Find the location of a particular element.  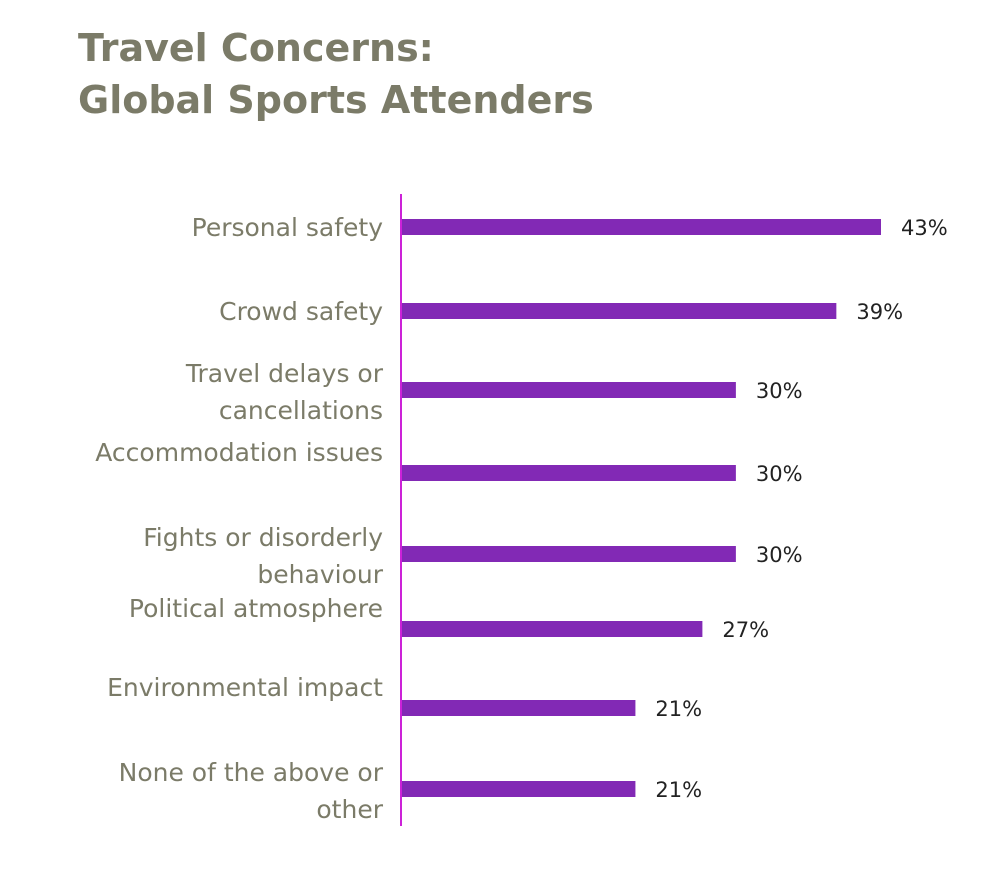

category-label: Fights or disorderly is located at coordinates (263, 537).